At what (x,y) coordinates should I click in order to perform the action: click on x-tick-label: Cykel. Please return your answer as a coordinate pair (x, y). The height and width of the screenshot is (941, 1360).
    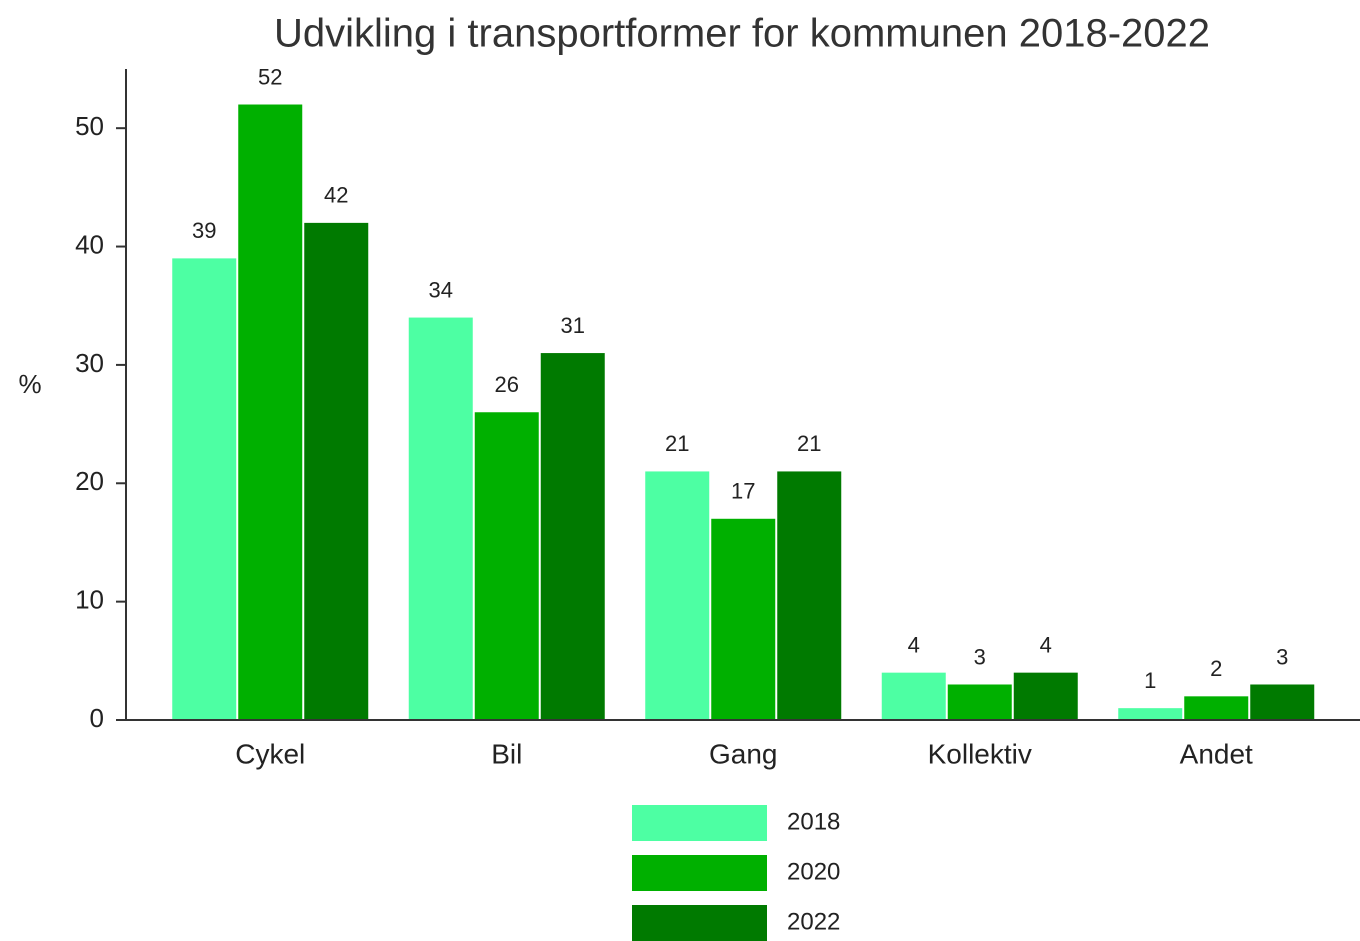
    Looking at the image, I should click on (270, 753).